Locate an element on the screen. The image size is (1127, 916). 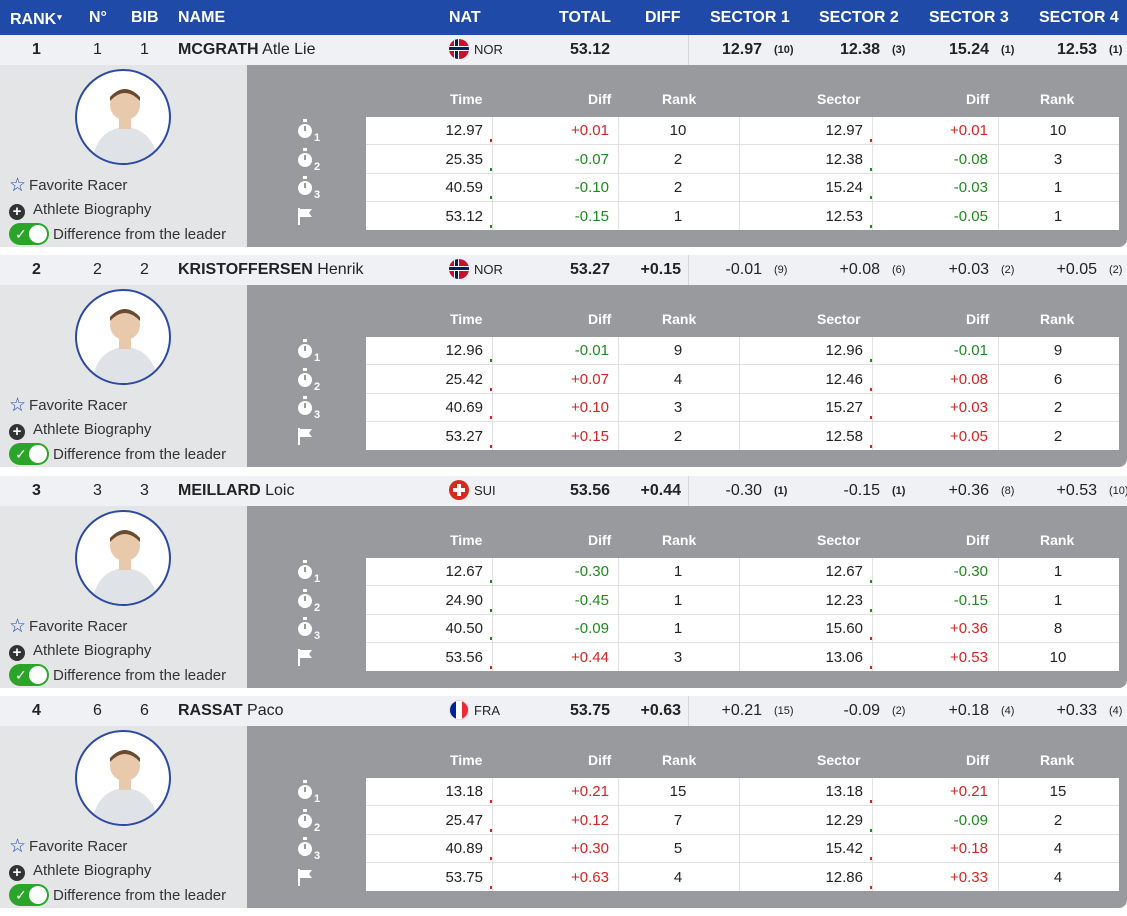
sector4-value: +0.53 is located at coordinates (1076, 490).